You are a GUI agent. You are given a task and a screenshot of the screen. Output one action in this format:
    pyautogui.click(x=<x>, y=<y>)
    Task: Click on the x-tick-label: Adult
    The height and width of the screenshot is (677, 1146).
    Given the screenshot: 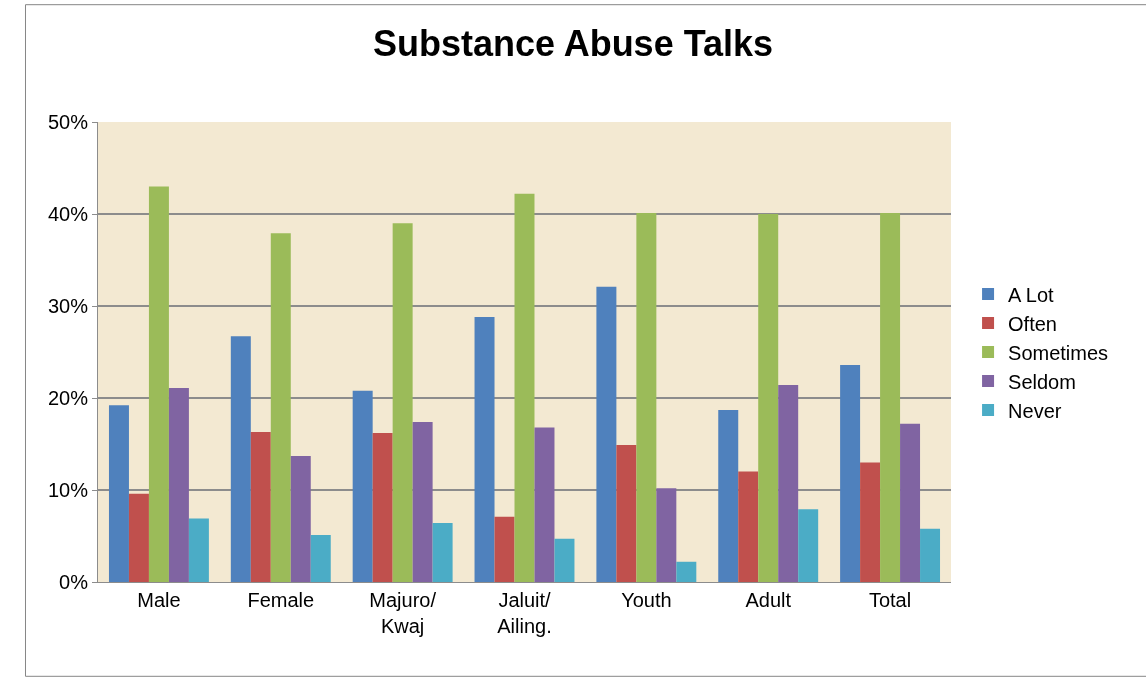 What is the action you would take?
    pyautogui.click(x=768, y=600)
    